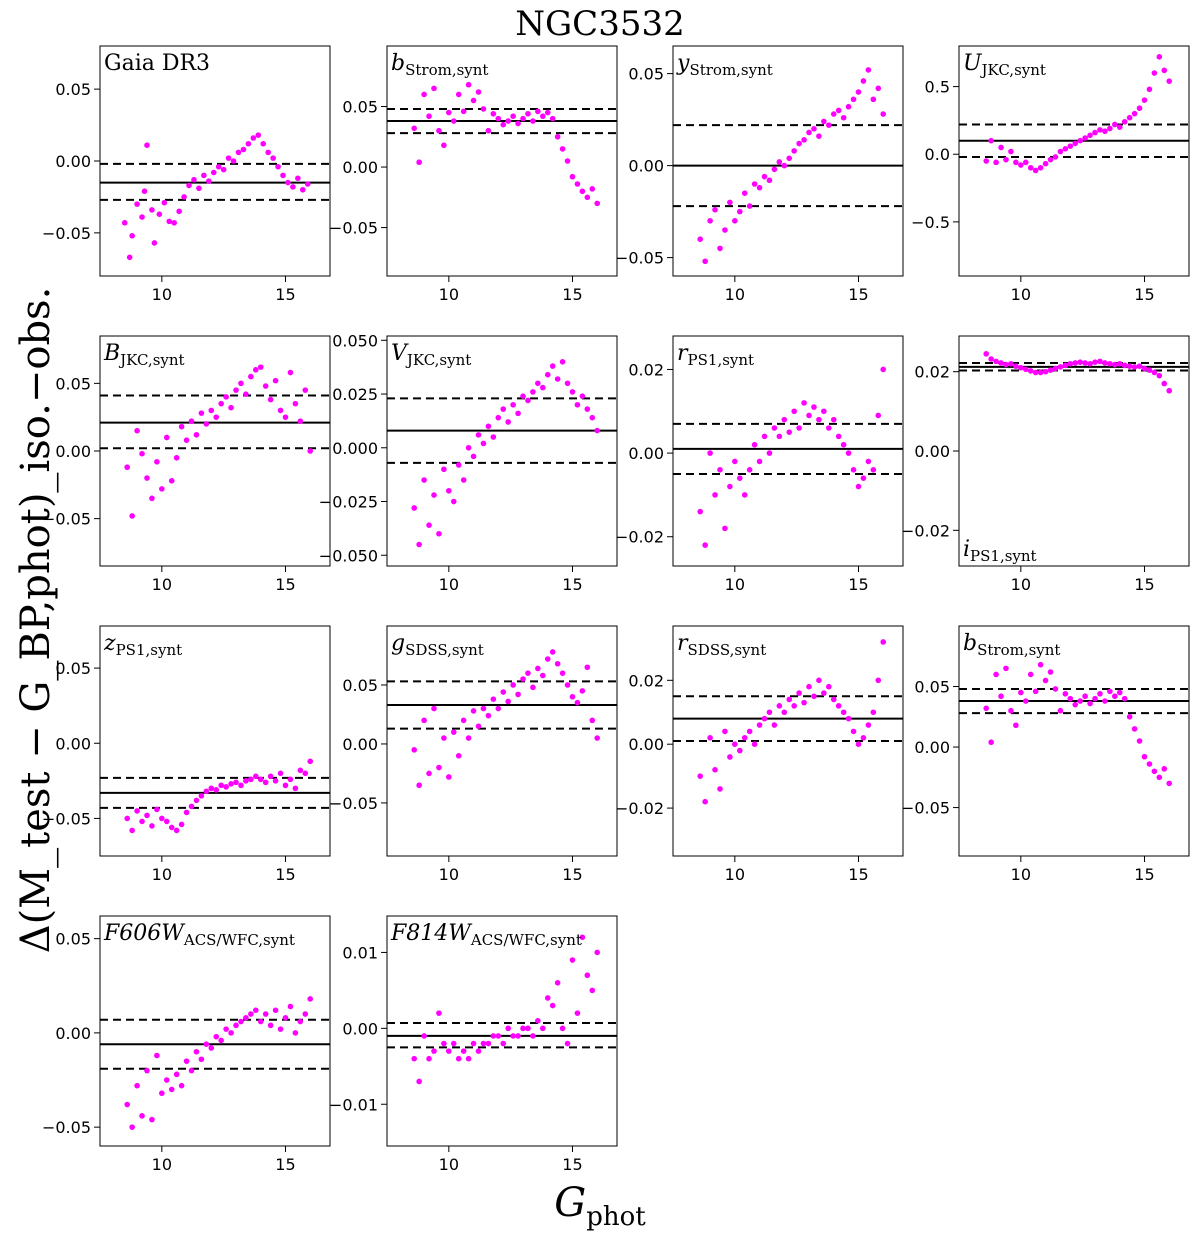 The image size is (1200, 1234). Describe the element at coordinates (1074, 741) in the screenshot. I see `panel-12-frame` at that location.